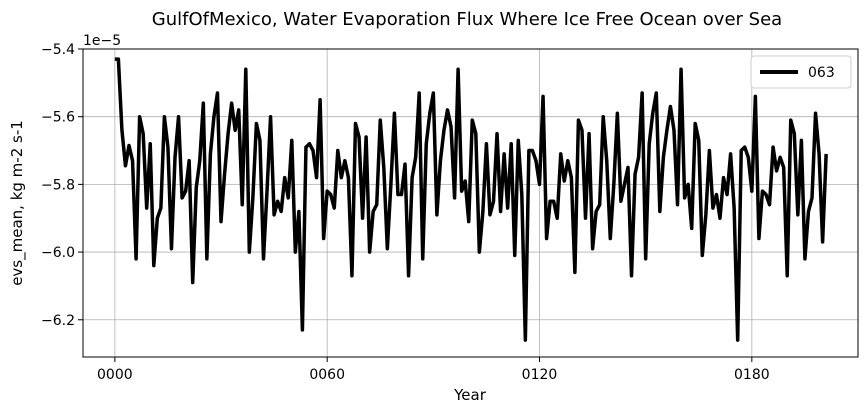 This screenshot has height=412, width=866. I want to click on y-tick-label: −6.2, so click(58, 321).